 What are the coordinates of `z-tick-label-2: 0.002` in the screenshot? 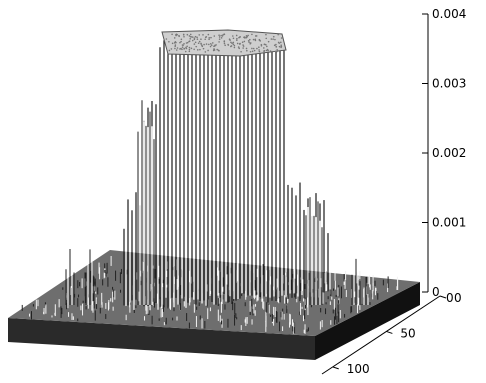 It's located at (449, 153).